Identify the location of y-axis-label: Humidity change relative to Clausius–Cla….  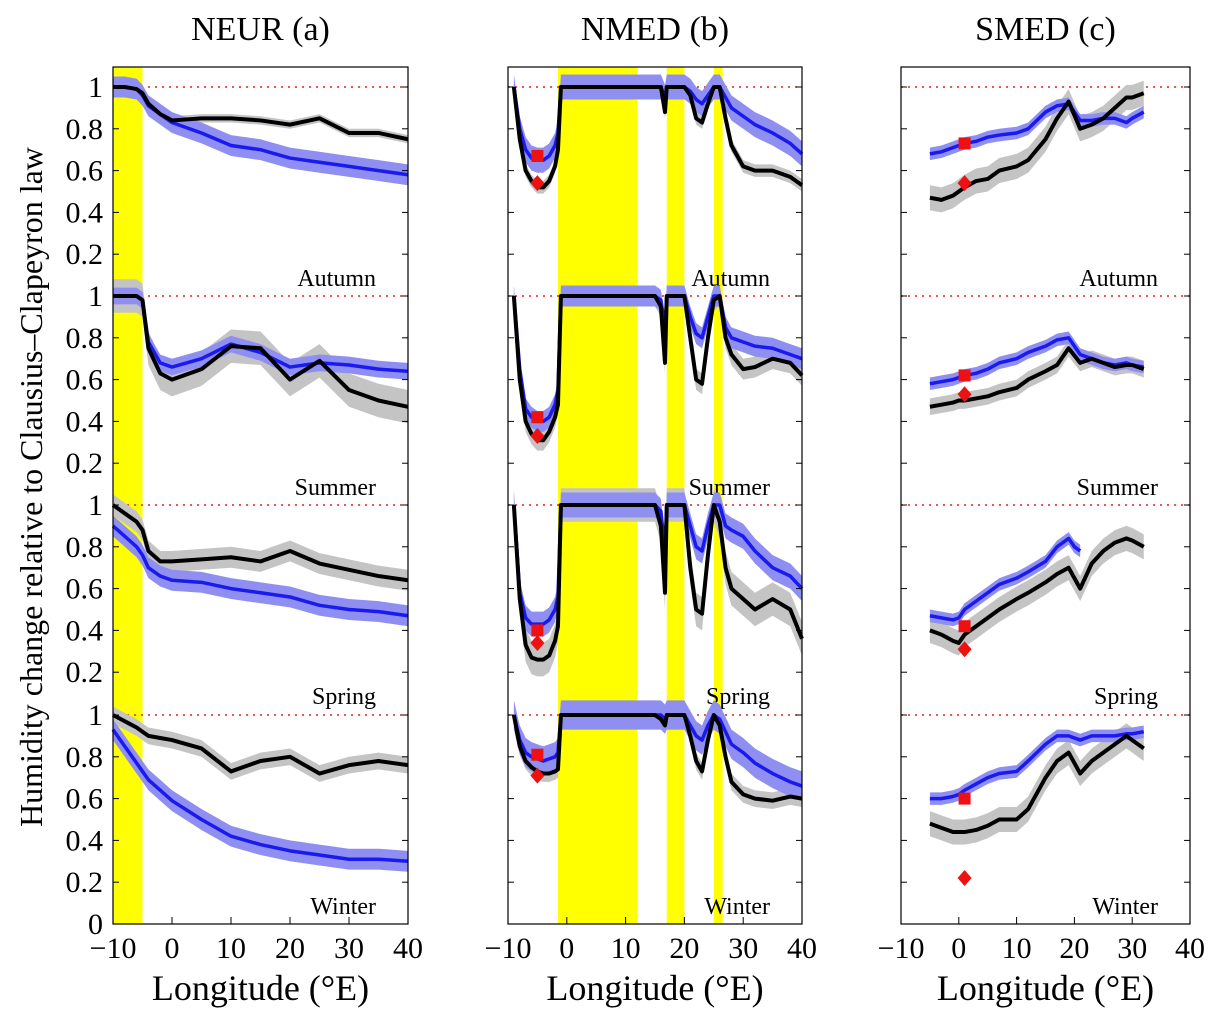
(31, 487).